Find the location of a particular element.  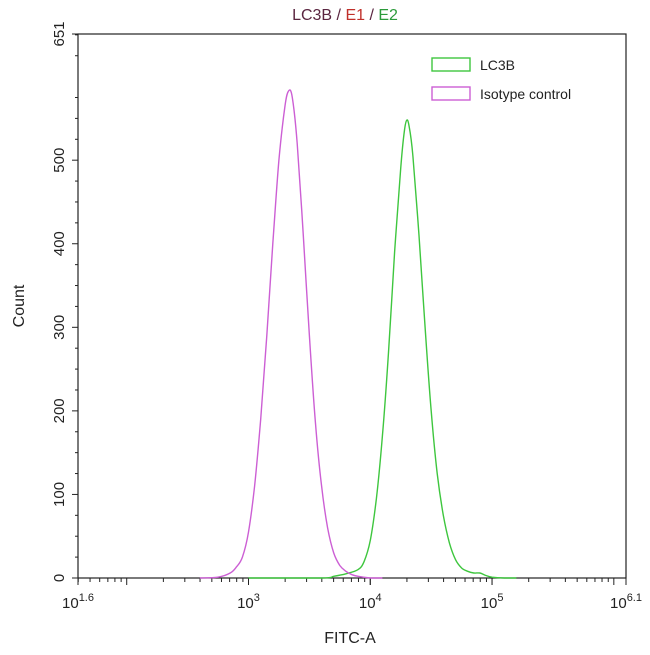

title-part: E2 is located at coordinates (388, 15).